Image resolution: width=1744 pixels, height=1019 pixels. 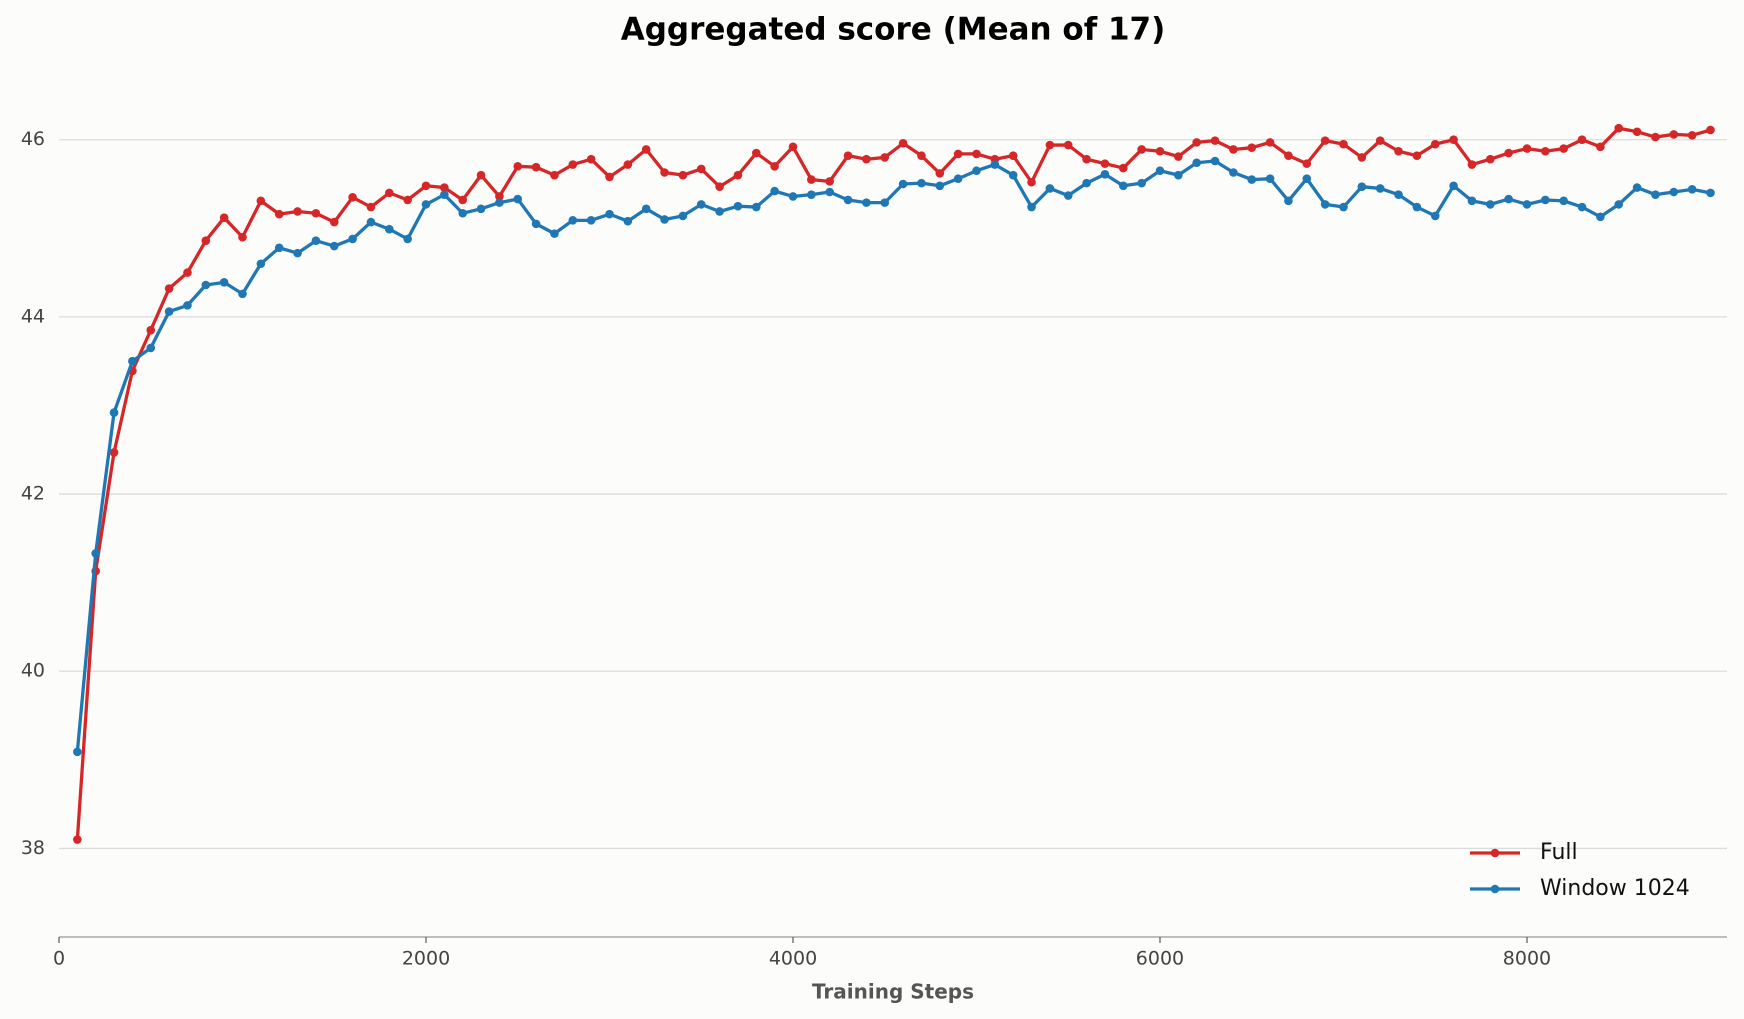 What do you see at coordinates (426, 959) in the screenshot?
I see `x-tick-label: 2000` at bounding box center [426, 959].